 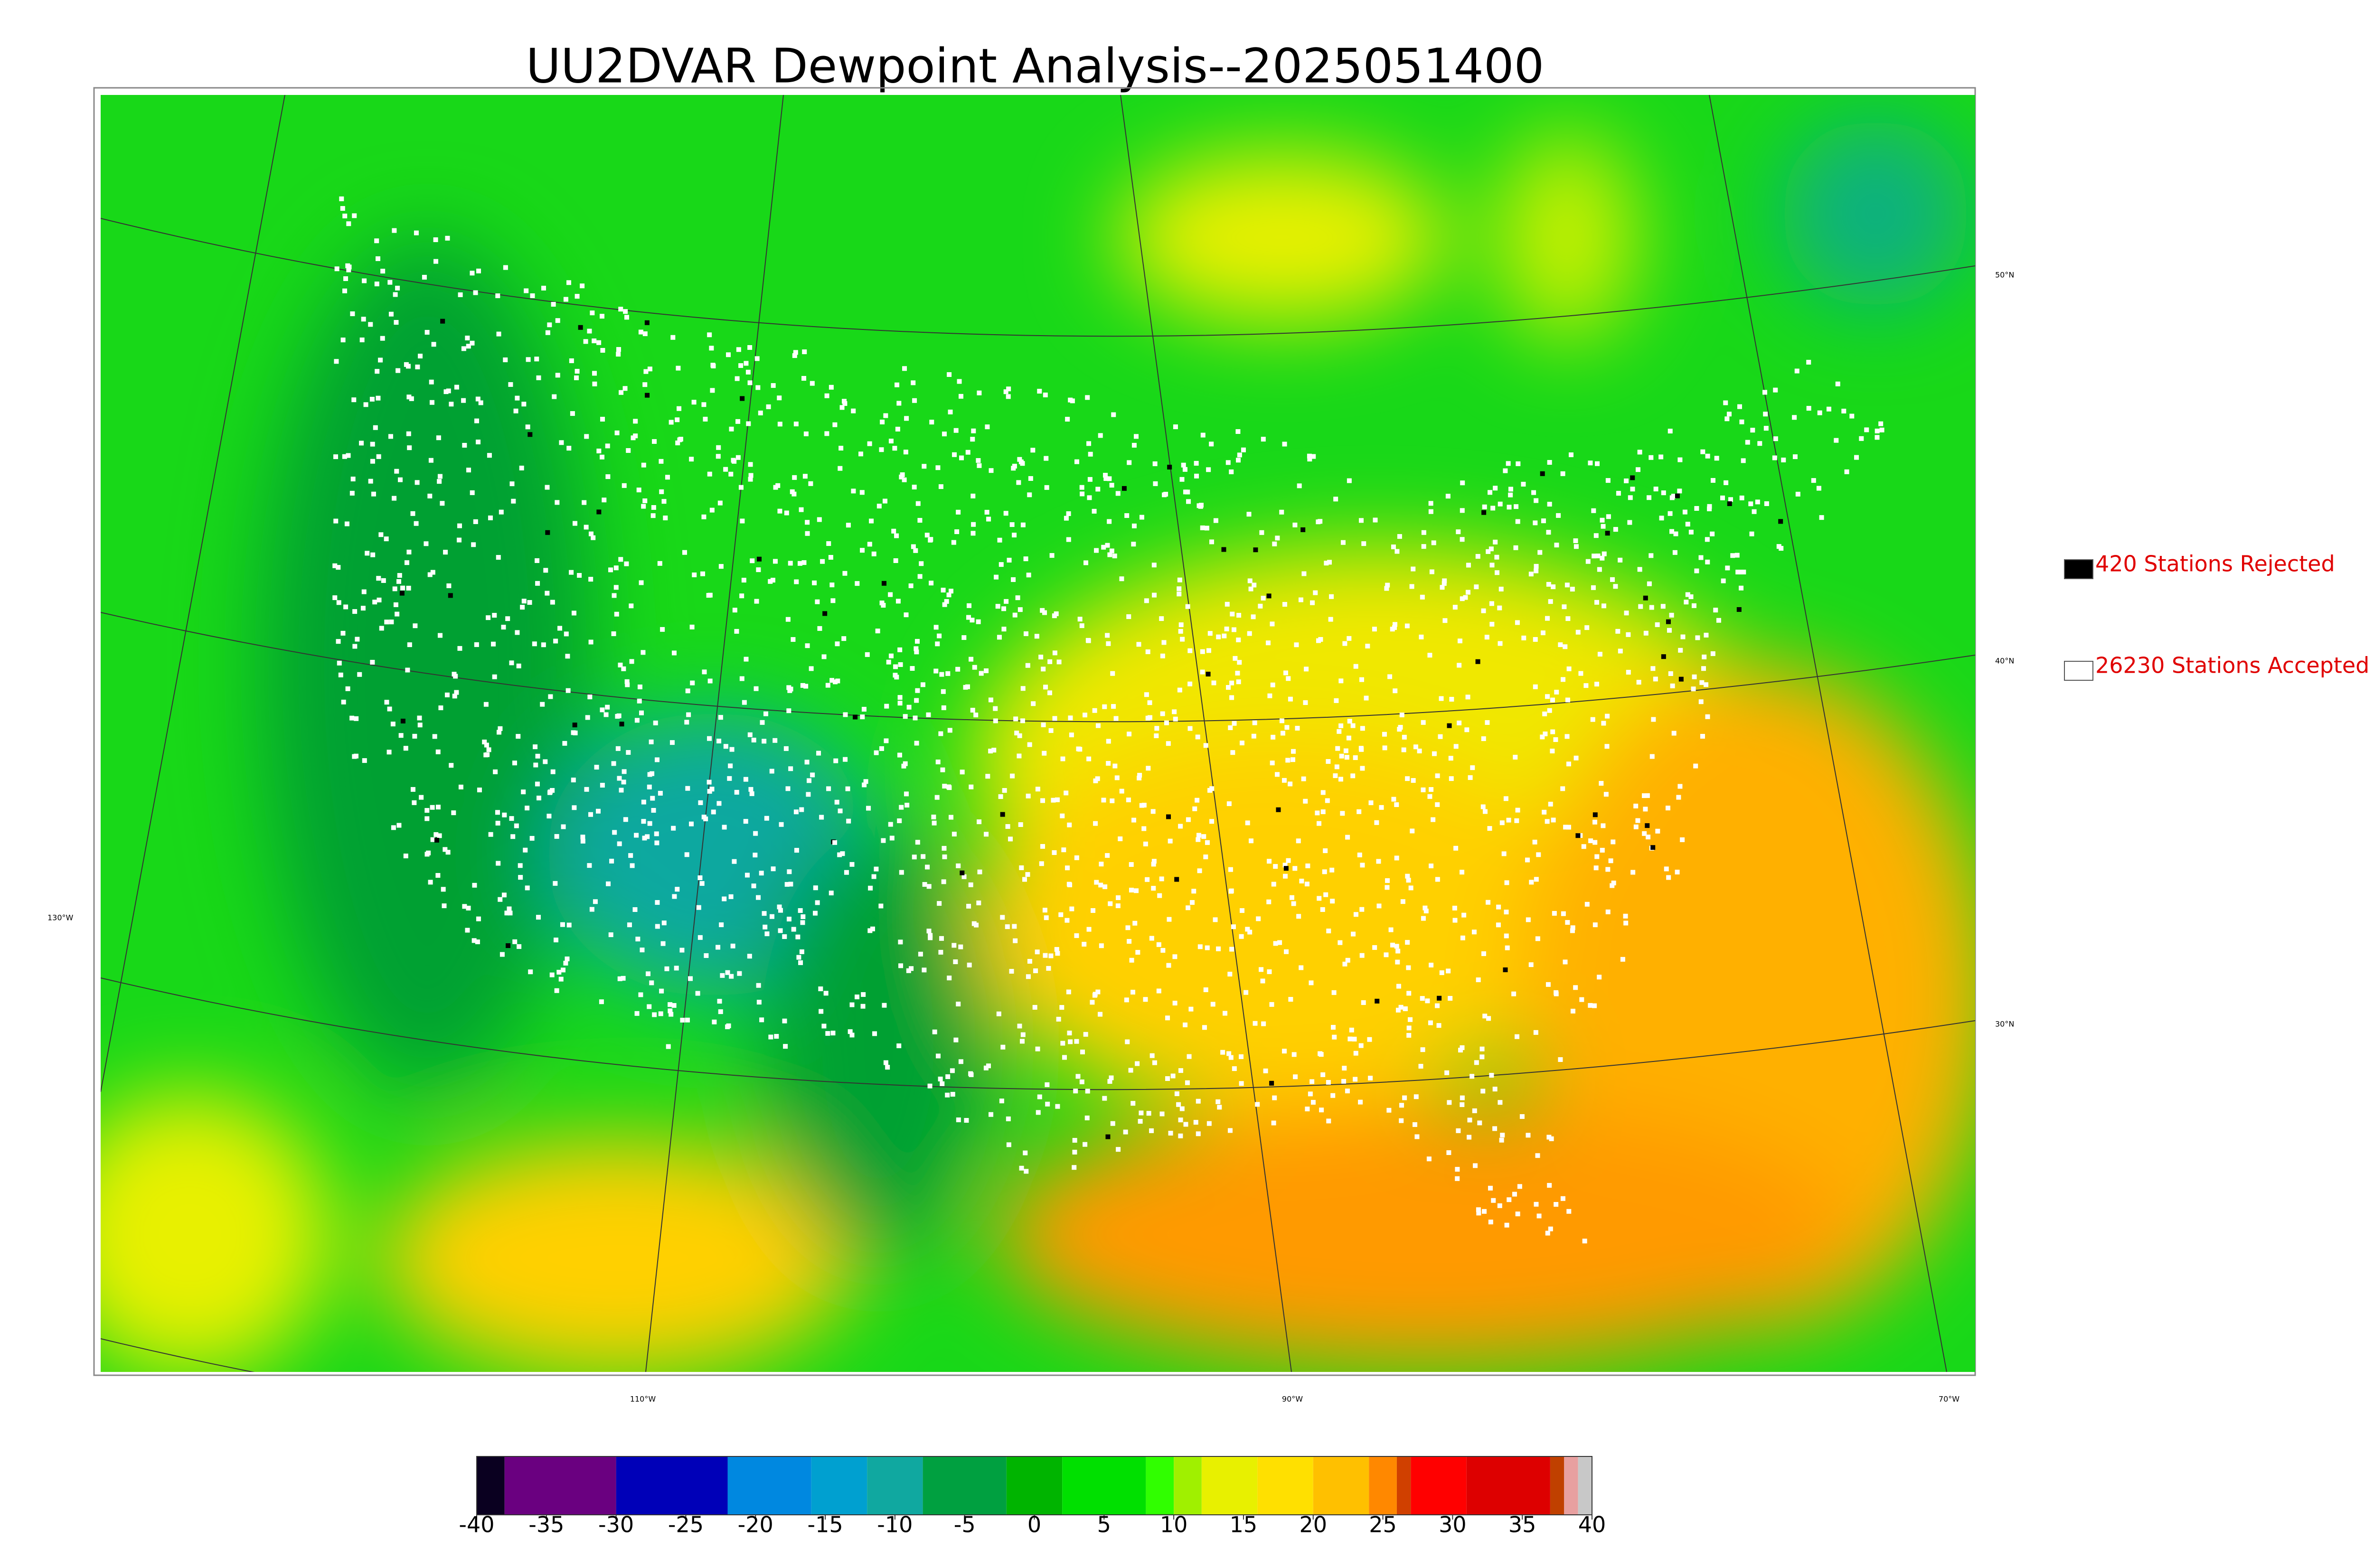 I want to click on colorbar-tick-label: -10, so click(x=895, y=1525).